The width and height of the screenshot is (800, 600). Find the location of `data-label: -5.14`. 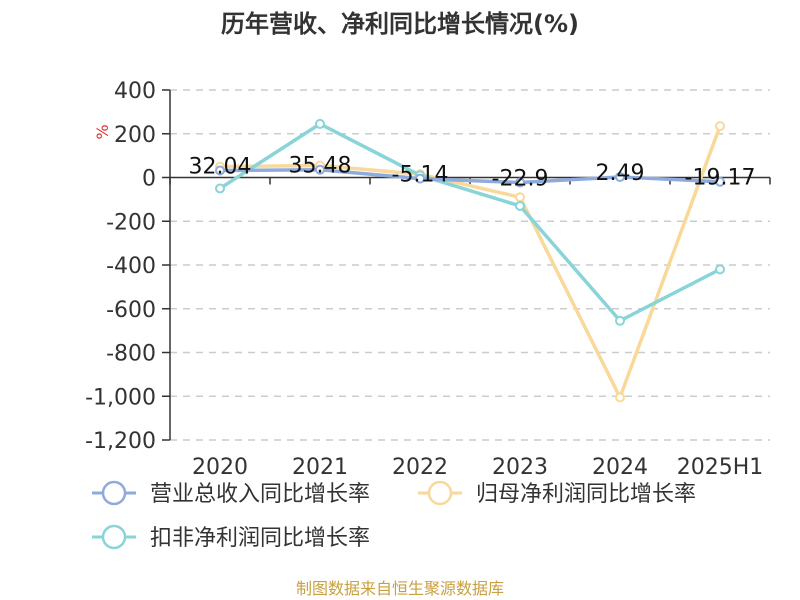

data-label: -5.14 is located at coordinates (420, 175).